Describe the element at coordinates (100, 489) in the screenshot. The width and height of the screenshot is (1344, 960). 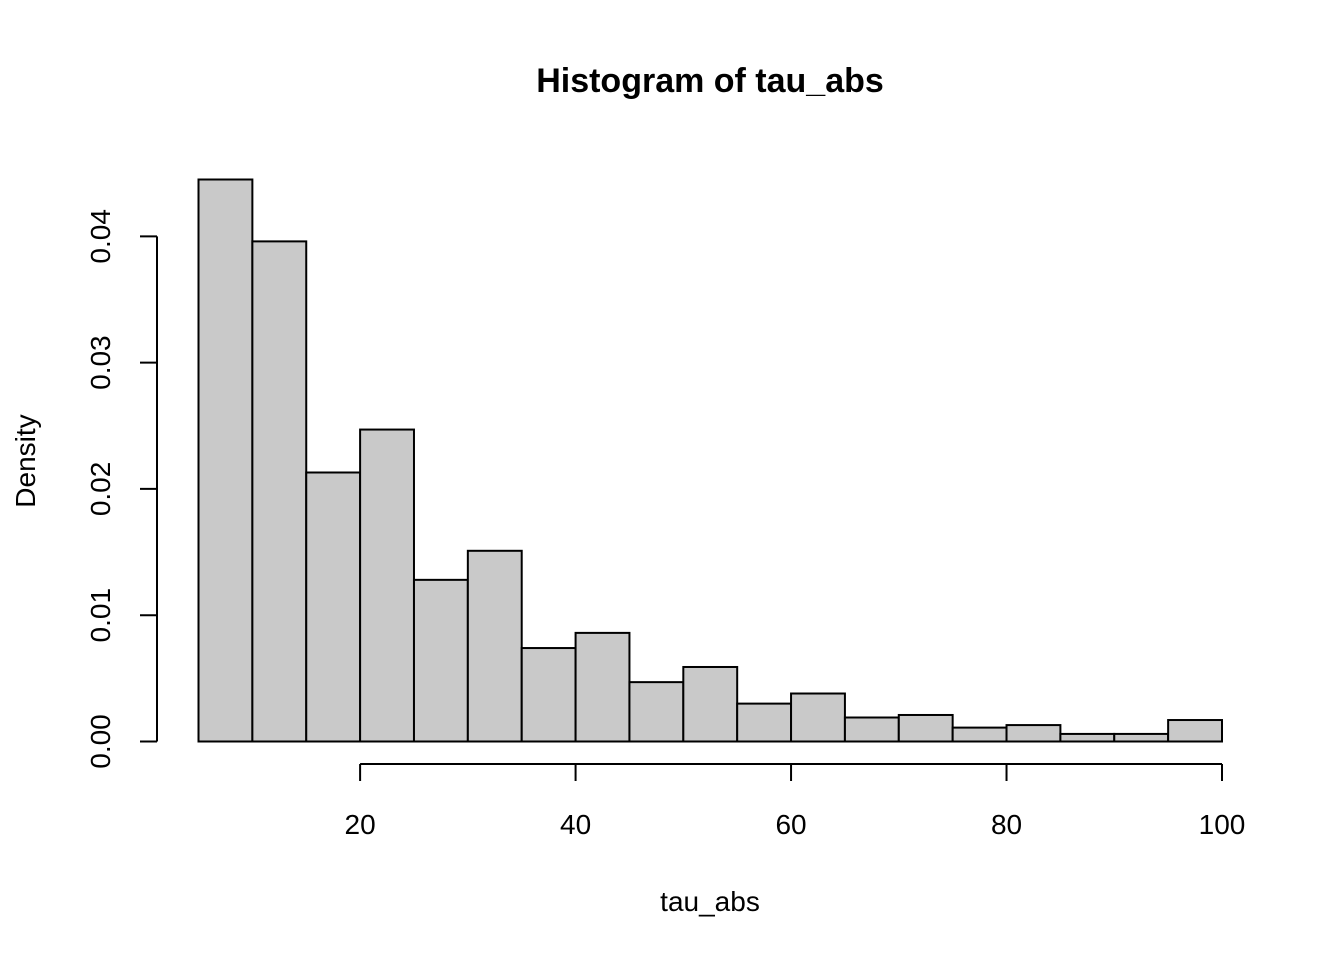
I see `y-tick-label: 0.02` at that location.